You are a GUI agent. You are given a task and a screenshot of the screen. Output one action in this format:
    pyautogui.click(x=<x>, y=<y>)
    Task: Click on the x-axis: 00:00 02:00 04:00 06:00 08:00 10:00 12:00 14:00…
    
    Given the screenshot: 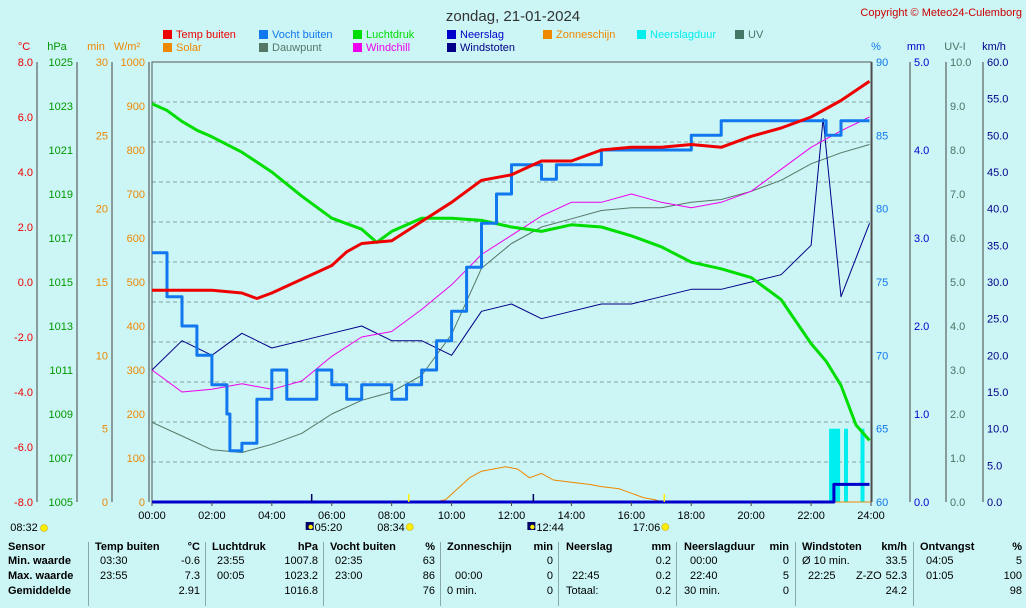 What is the action you would take?
    pyautogui.click(x=511, y=512)
    